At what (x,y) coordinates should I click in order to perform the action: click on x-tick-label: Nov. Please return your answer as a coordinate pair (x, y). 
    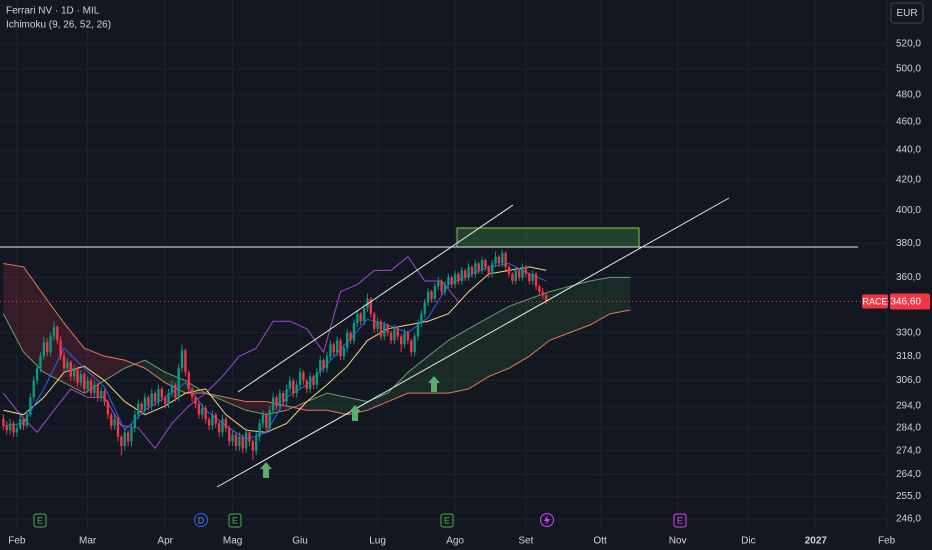
    Looking at the image, I should click on (678, 541).